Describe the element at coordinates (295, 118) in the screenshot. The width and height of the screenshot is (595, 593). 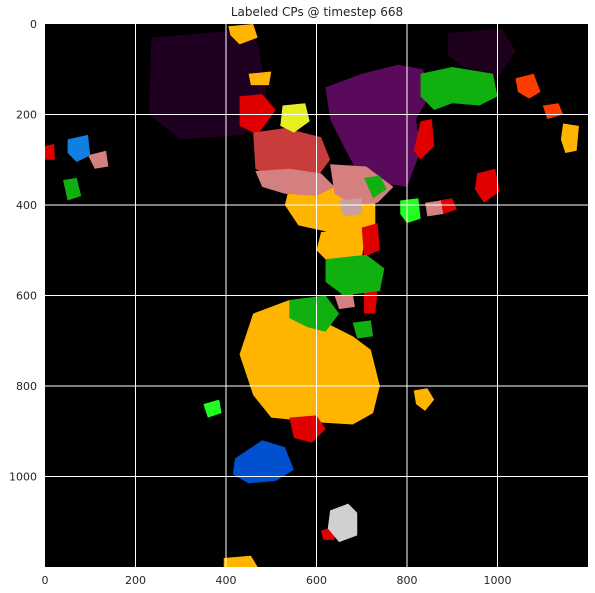
I see `region-yellow-green` at that location.